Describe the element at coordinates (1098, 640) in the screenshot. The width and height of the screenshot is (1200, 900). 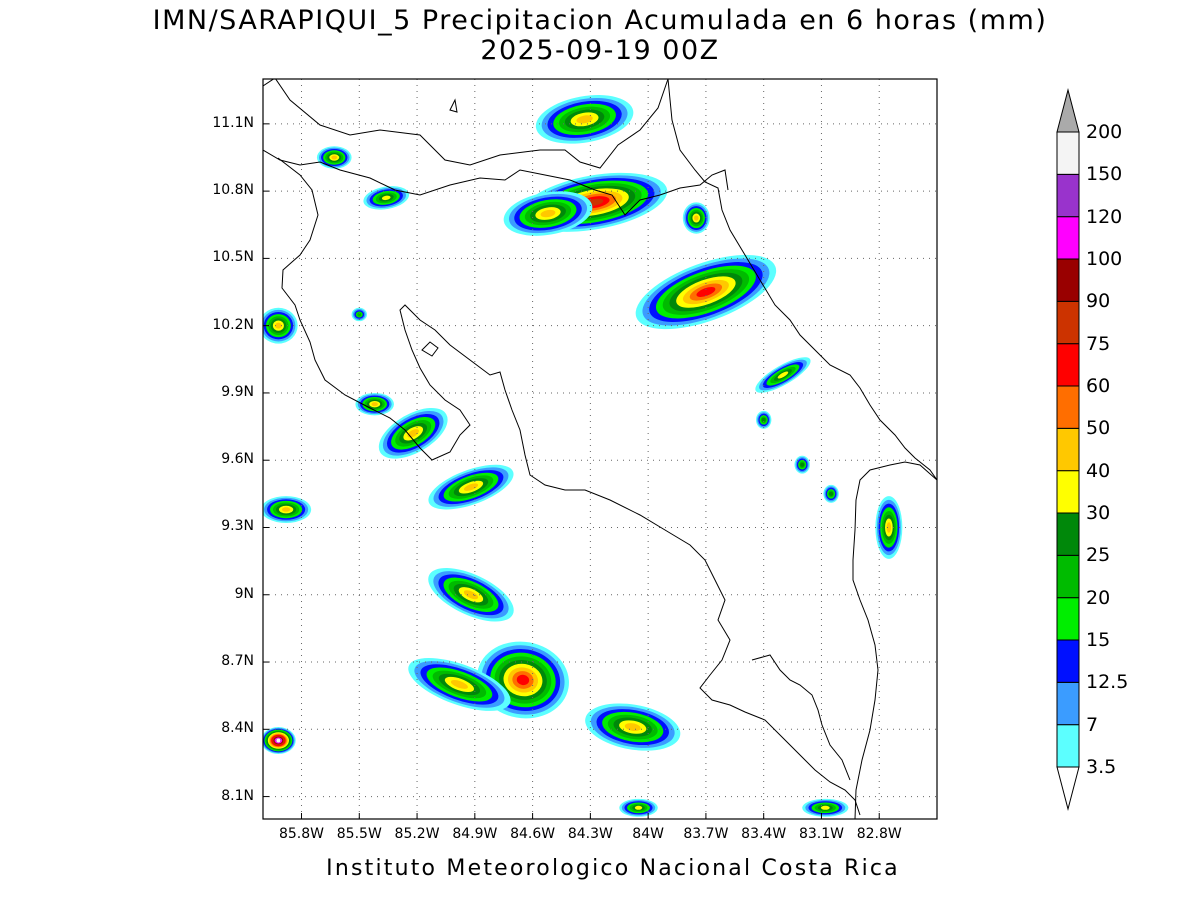
I see `colorbar-label: 15` at that location.